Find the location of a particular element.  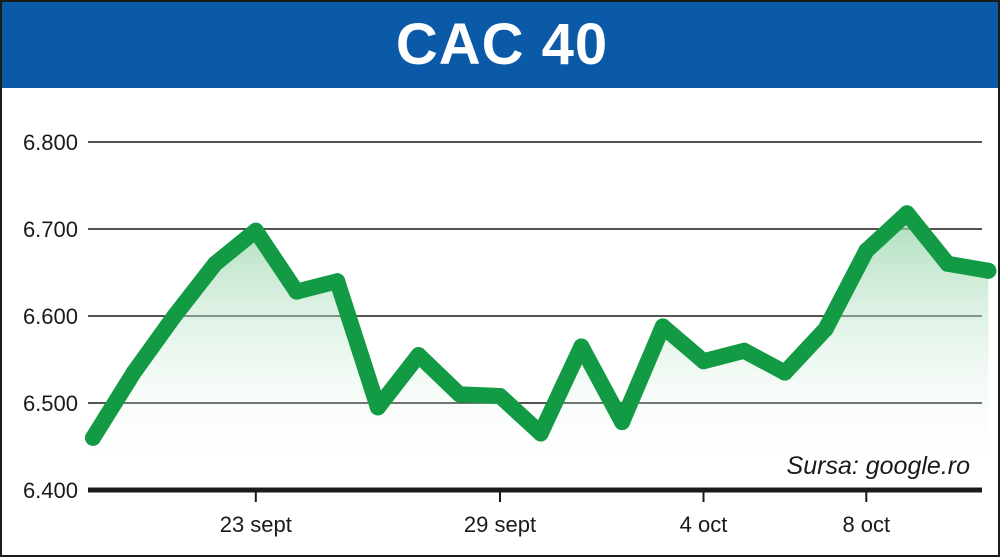

x-tick-label: 29 sept is located at coordinates (500, 524).